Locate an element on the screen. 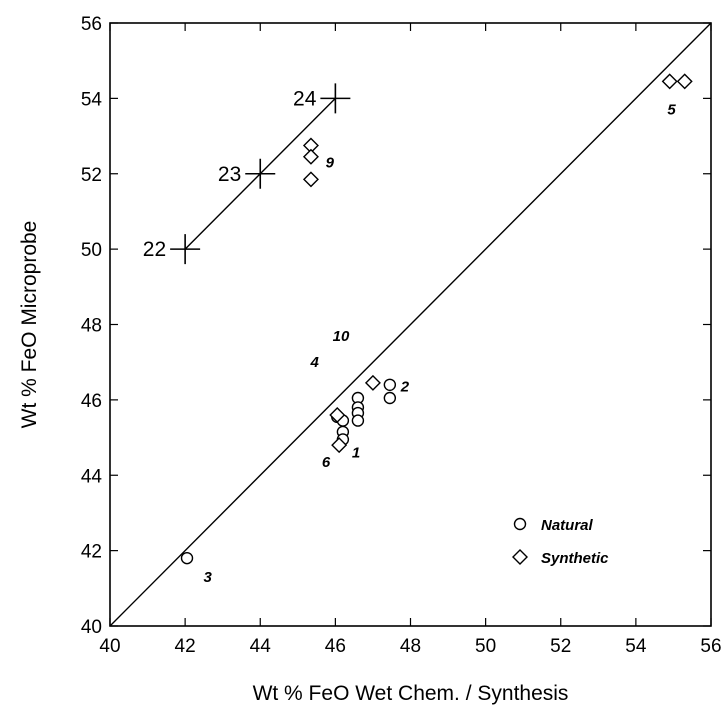 The width and height of the screenshot is (721, 708). point-annotation: 9 is located at coordinates (330, 162).